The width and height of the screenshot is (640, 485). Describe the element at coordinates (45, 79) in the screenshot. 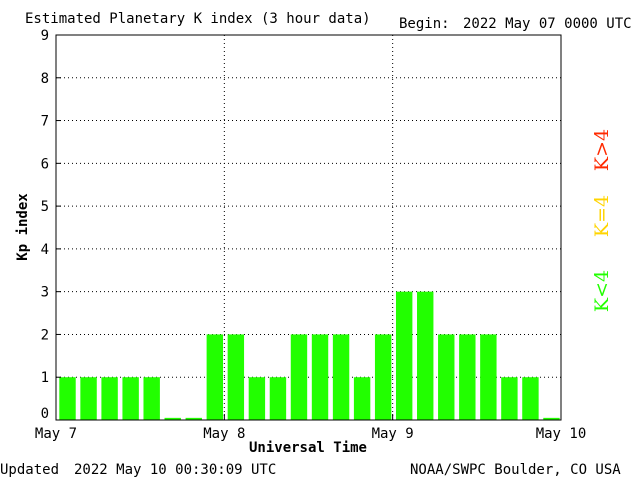

I see `y-tick-label: 8` at that location.